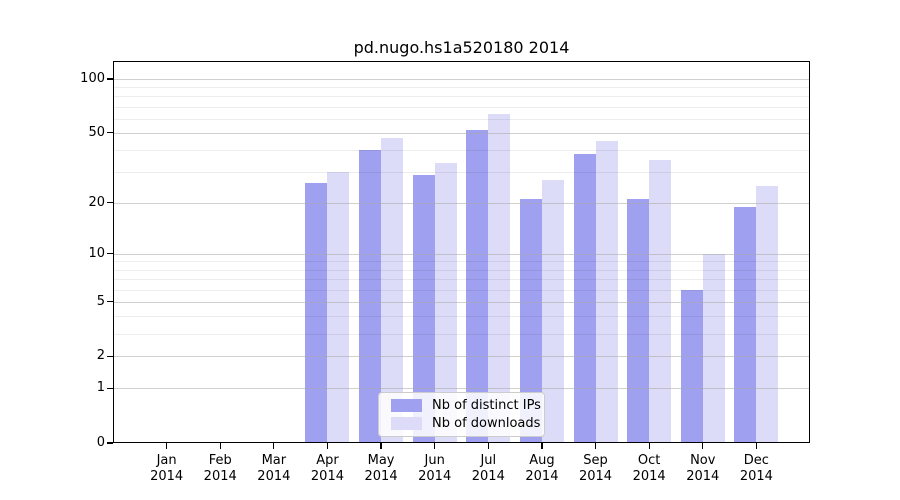 This screenshot has height=500, width=900. I want to click on x-tick-label: Jul 2014, so click(488, 468).